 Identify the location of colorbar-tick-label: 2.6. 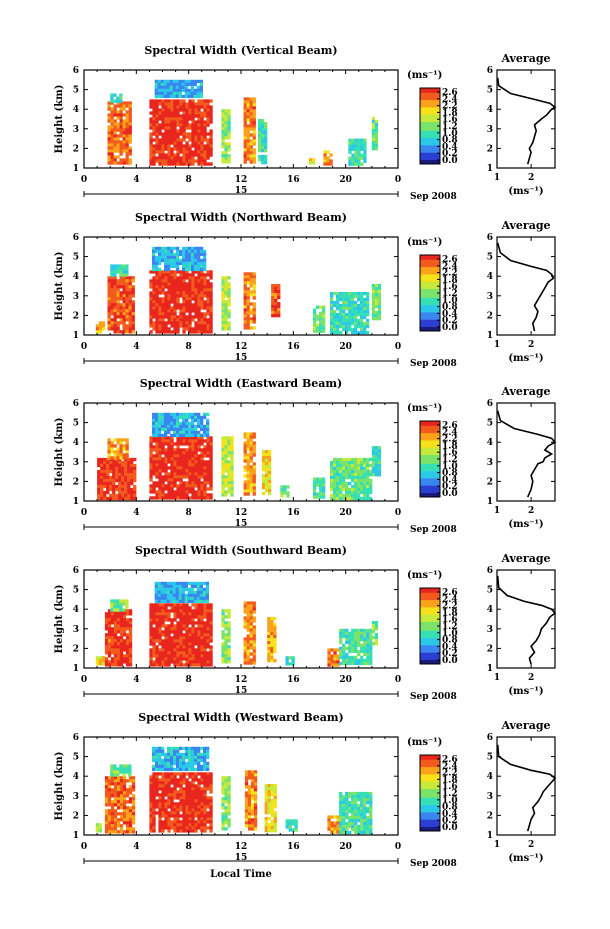
(450, 593).